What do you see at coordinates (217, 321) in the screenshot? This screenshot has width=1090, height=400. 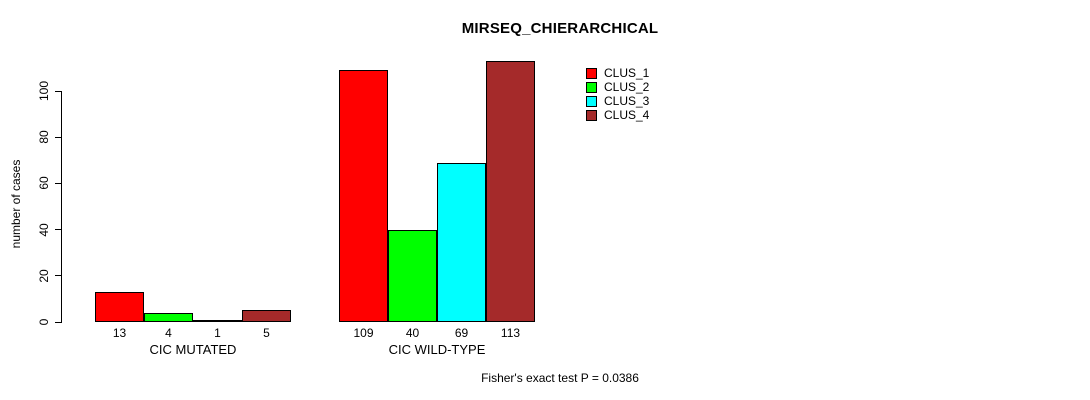 I see `bar-clus_3-cic-mutated` at bounding box center [217, 321].